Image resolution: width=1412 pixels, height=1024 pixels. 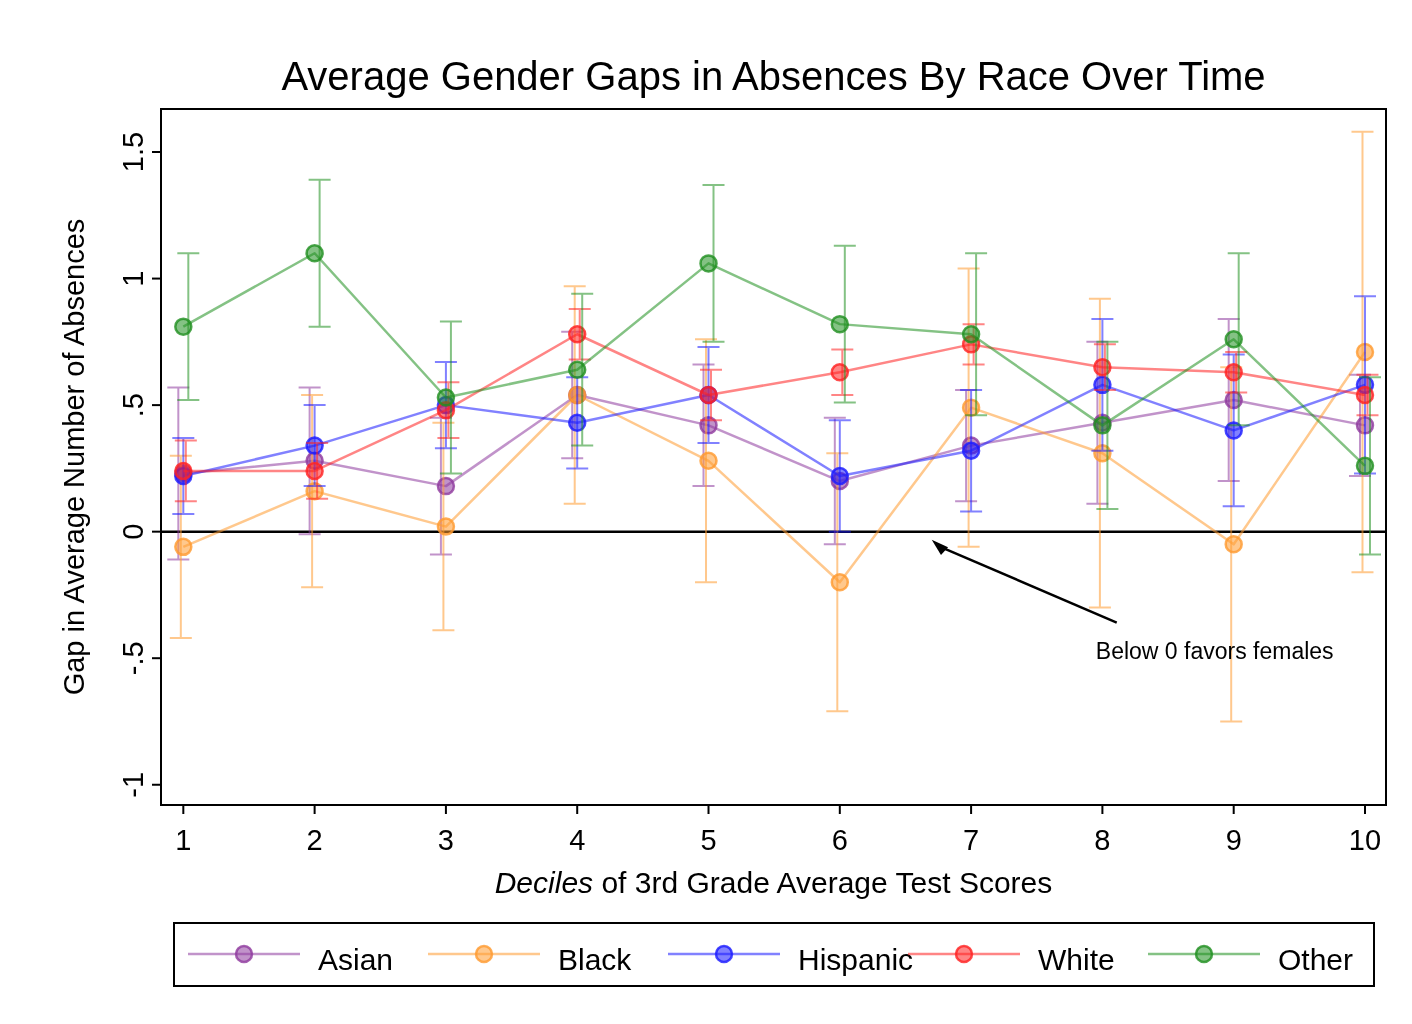 What do you see at coordinates (1365, 840) in the screenshot?
I see `x-tick-label: 10` at bounding box center [1365, 840].